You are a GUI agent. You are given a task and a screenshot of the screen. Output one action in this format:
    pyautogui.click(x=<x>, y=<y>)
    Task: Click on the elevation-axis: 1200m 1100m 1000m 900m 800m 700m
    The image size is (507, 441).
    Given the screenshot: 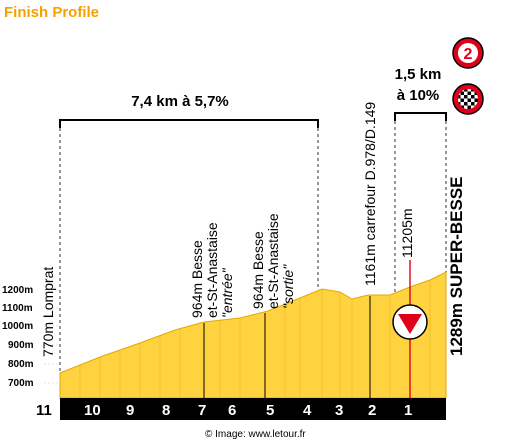 What is the action you would take?
    pyautogui.click(x=18, y=337)
    